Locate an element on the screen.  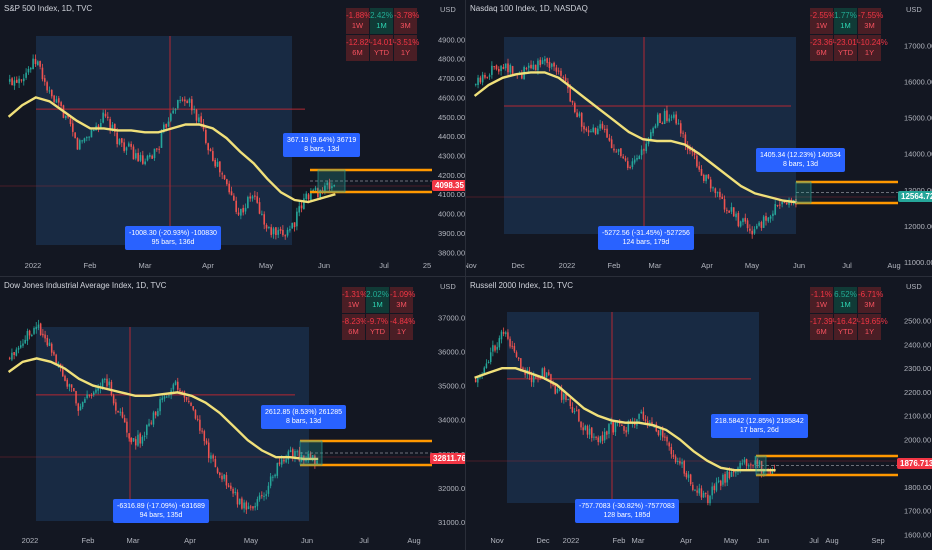
y-axis-tick: 35000.00 is located at coordinates (451, 386).